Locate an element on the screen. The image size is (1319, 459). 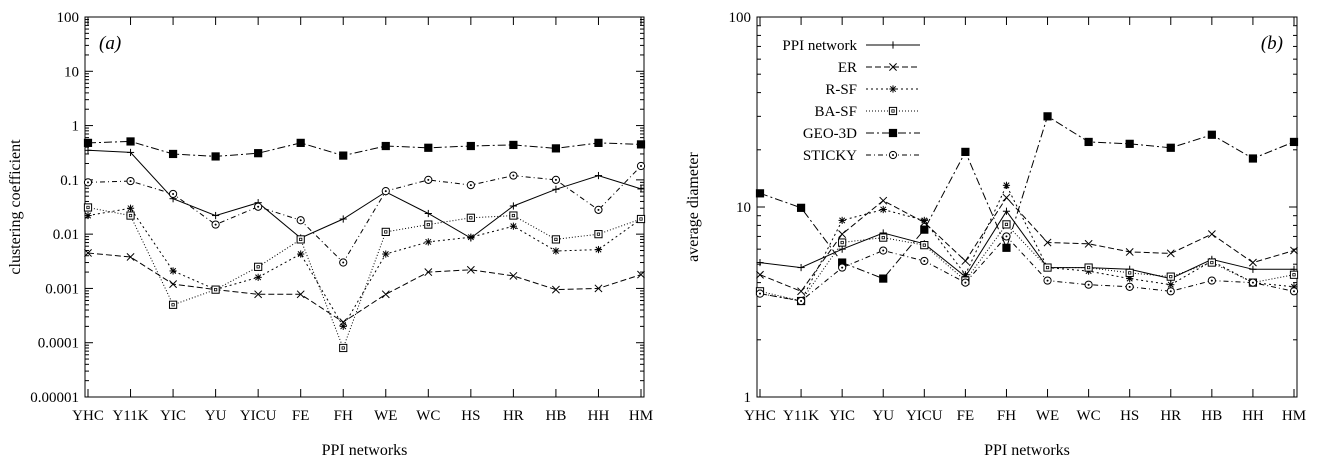
series-line-ppi is located at coordinates (364, 194).